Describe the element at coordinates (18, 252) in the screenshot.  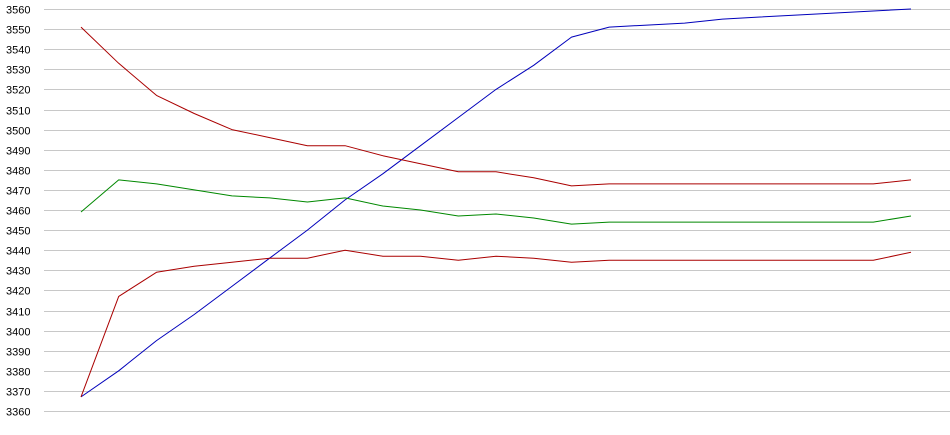
I see `y-tick-label: 3440` at that location.